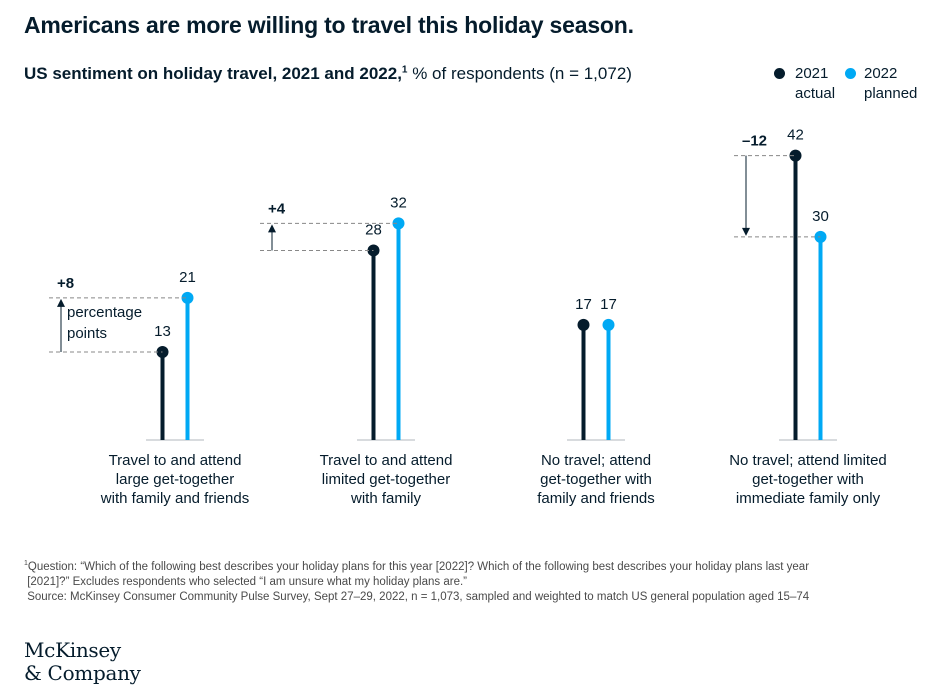  What do you see at coordinates (795, 135) in the screenshot?
I see `value-label-0-3: 42` at bounding box center [795, 135].